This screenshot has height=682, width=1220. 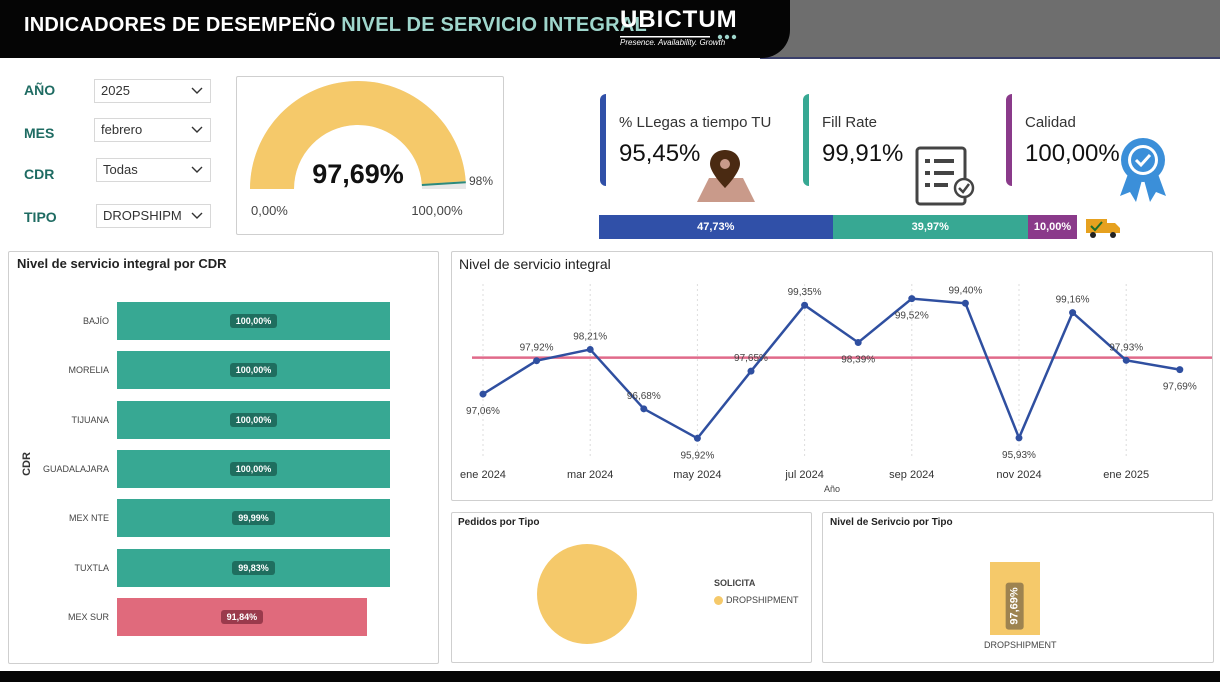 I want to click on type-bar-category-label: DROPSHIPMENT, so click(x=1020, y=645).